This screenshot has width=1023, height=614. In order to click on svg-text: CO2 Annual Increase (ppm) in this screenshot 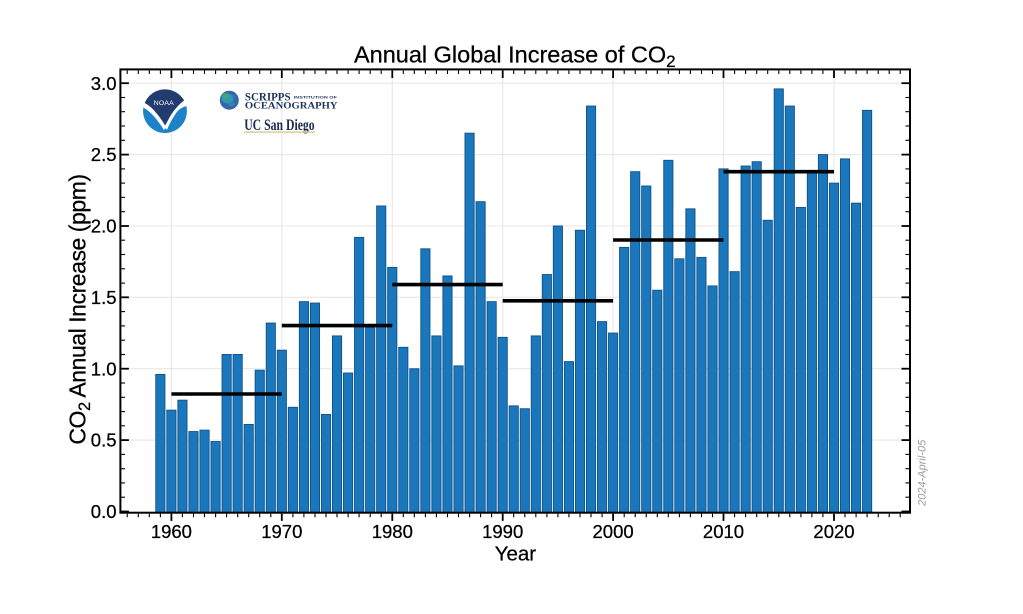, I will do `click(80, 309)`.